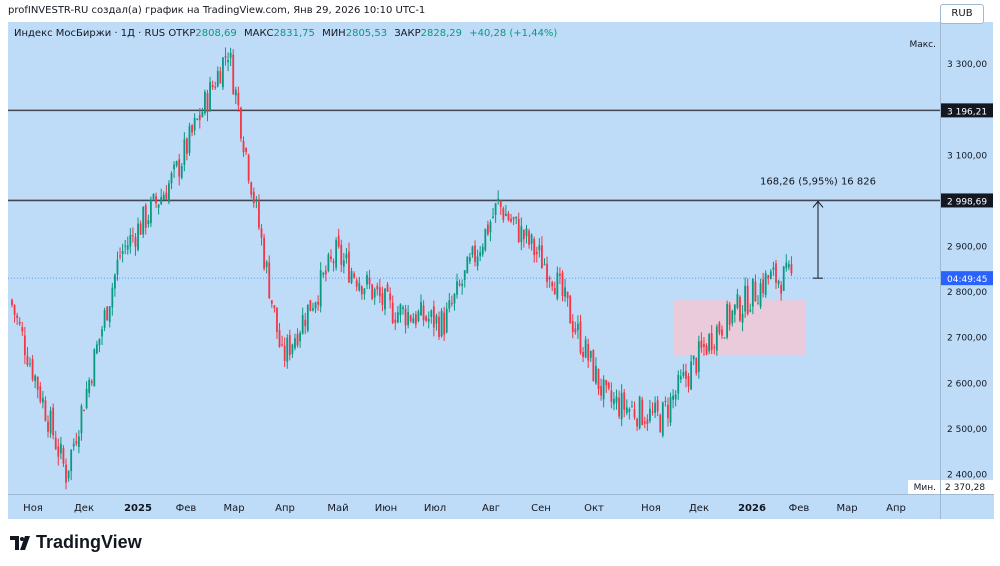 The image size is (1000, 566). I want to click on close-label: ЗАКР, so click(407, 33).